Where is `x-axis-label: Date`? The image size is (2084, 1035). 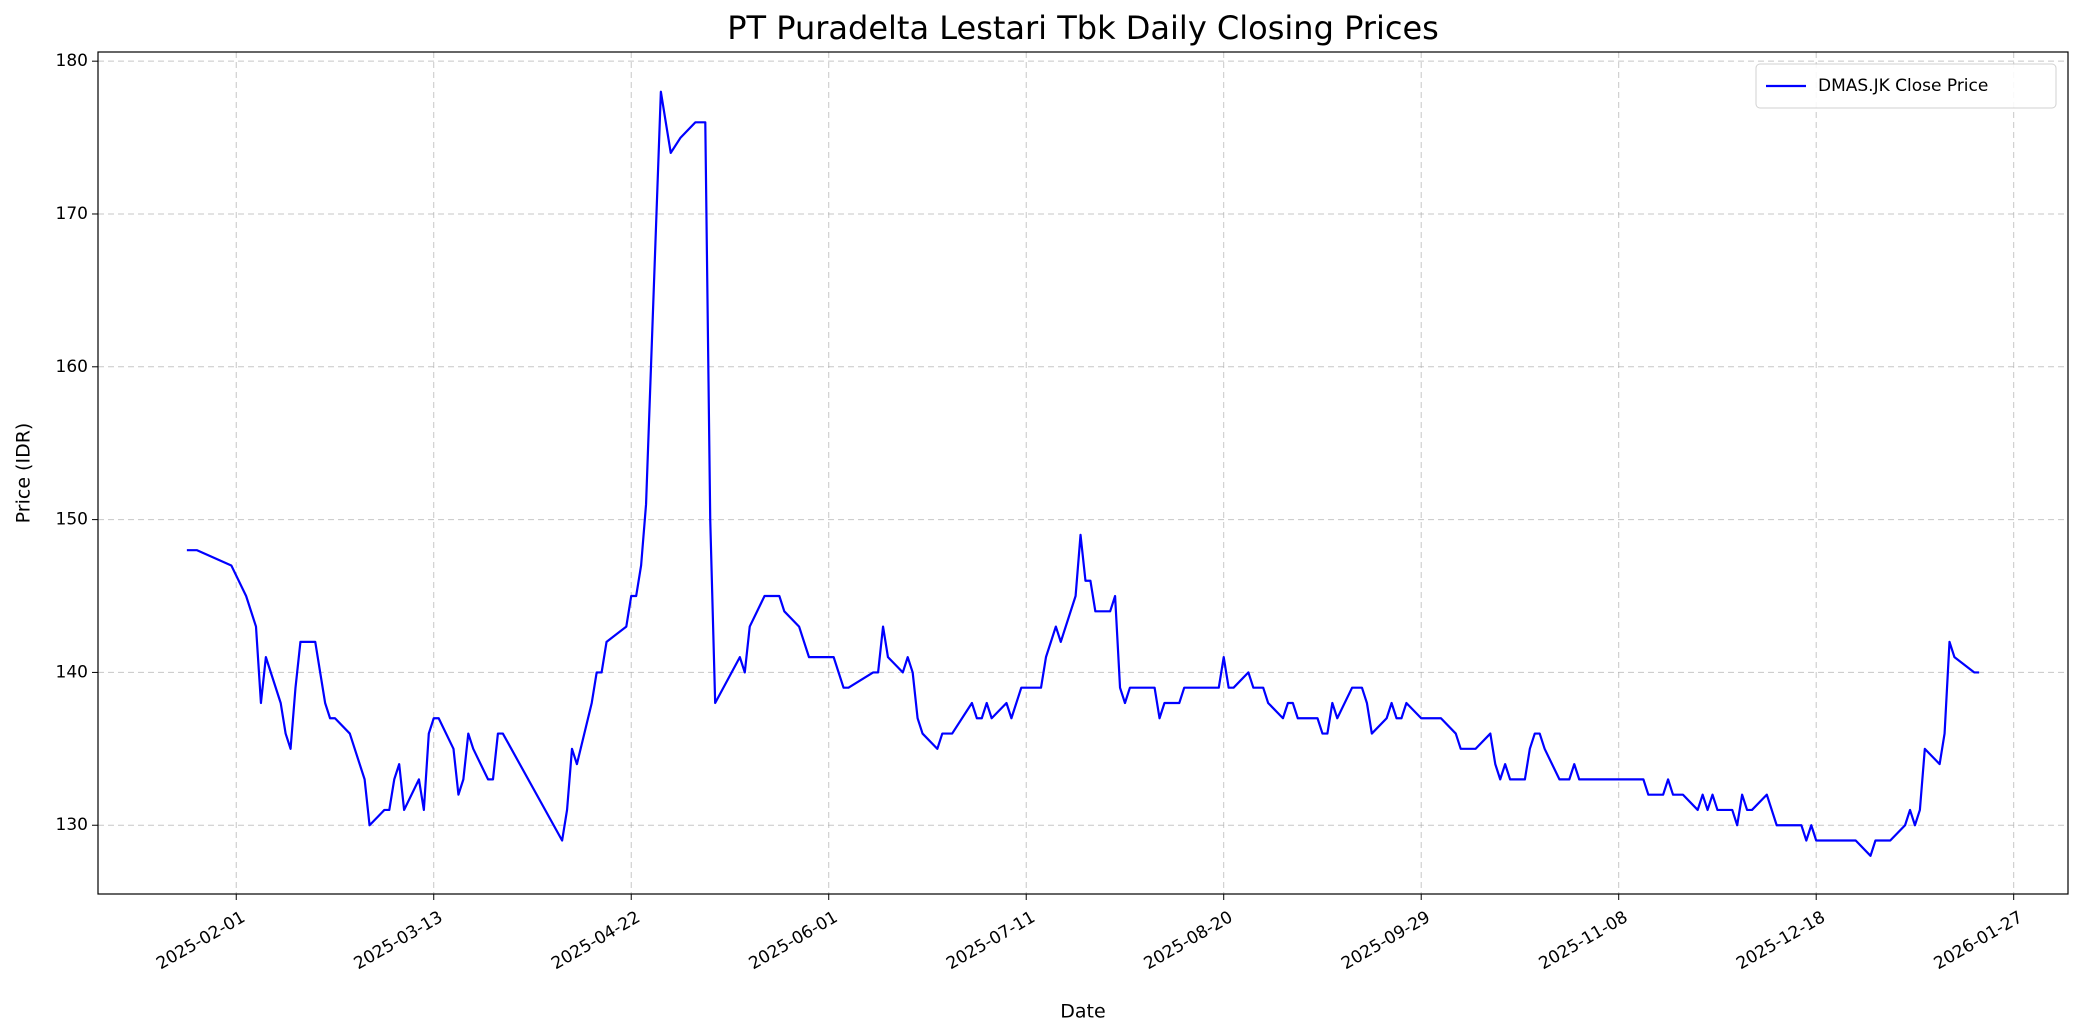
x-axis-label: Date is located at coordinates (1082, 1012).